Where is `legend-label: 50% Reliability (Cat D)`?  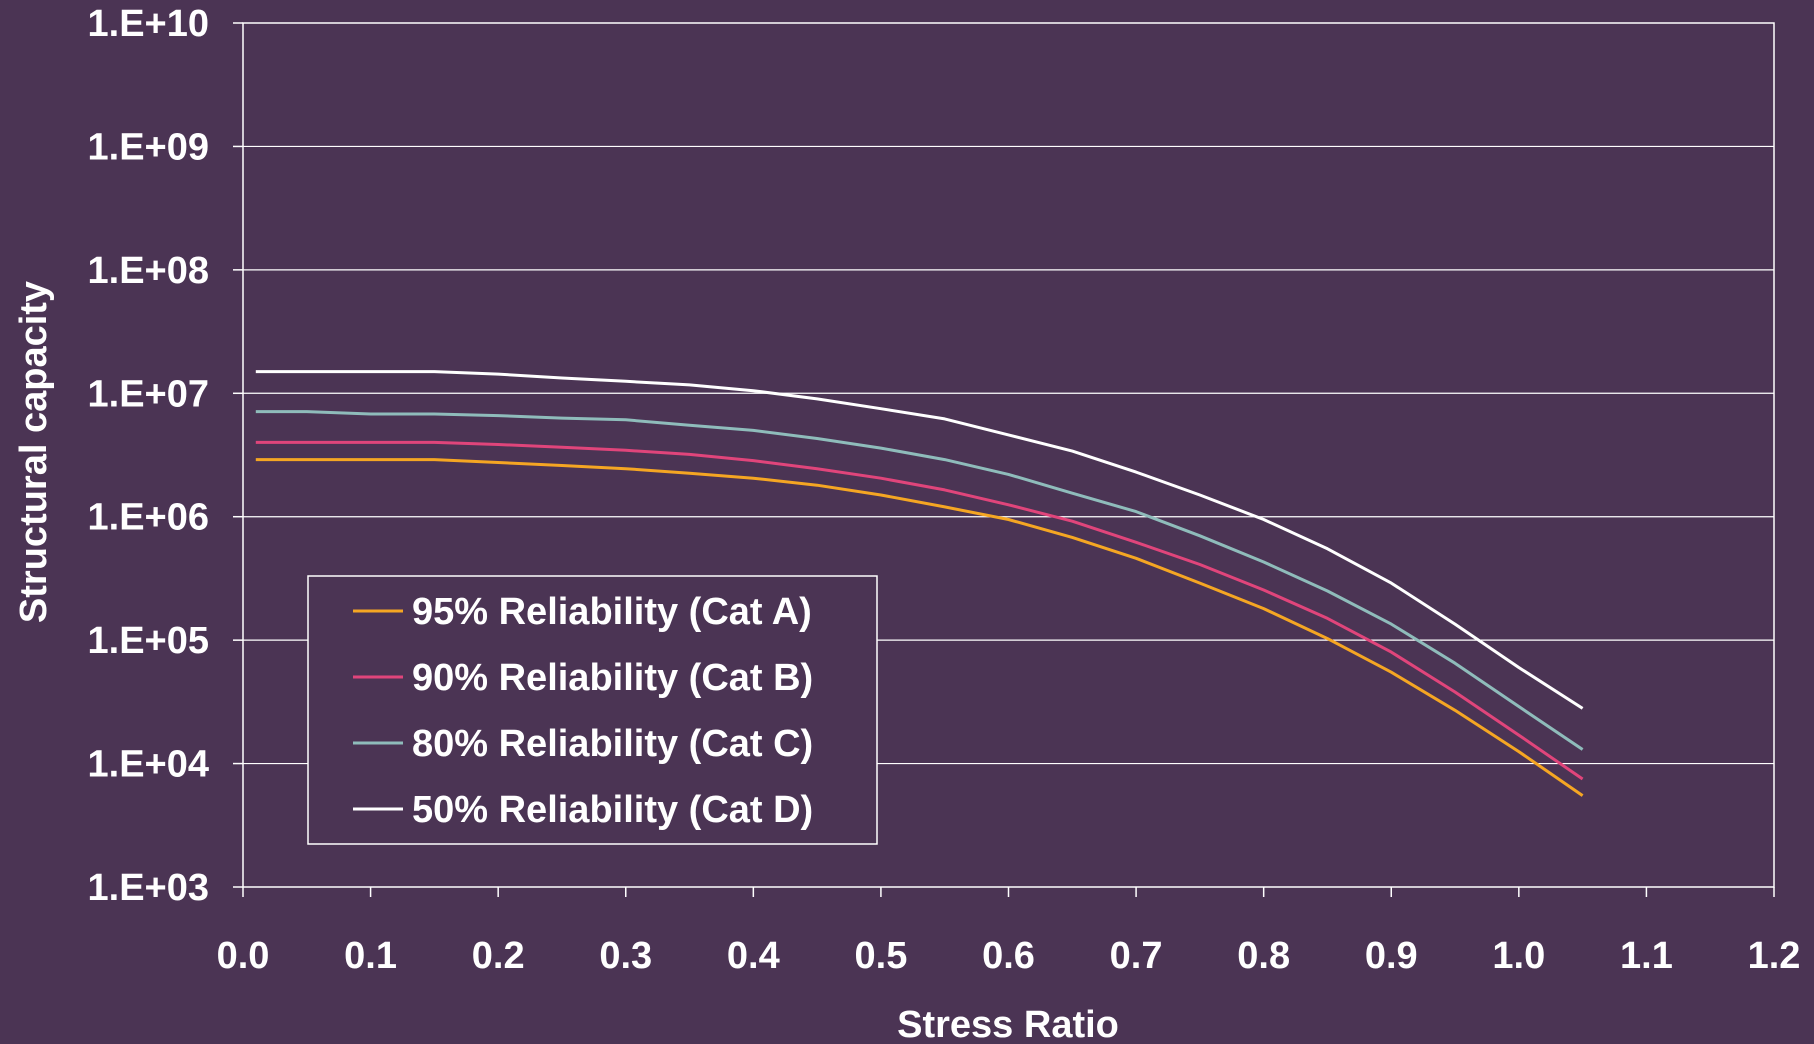
legend-label: 50% Reliability (Cat D) is located at coordinates (612, 810).